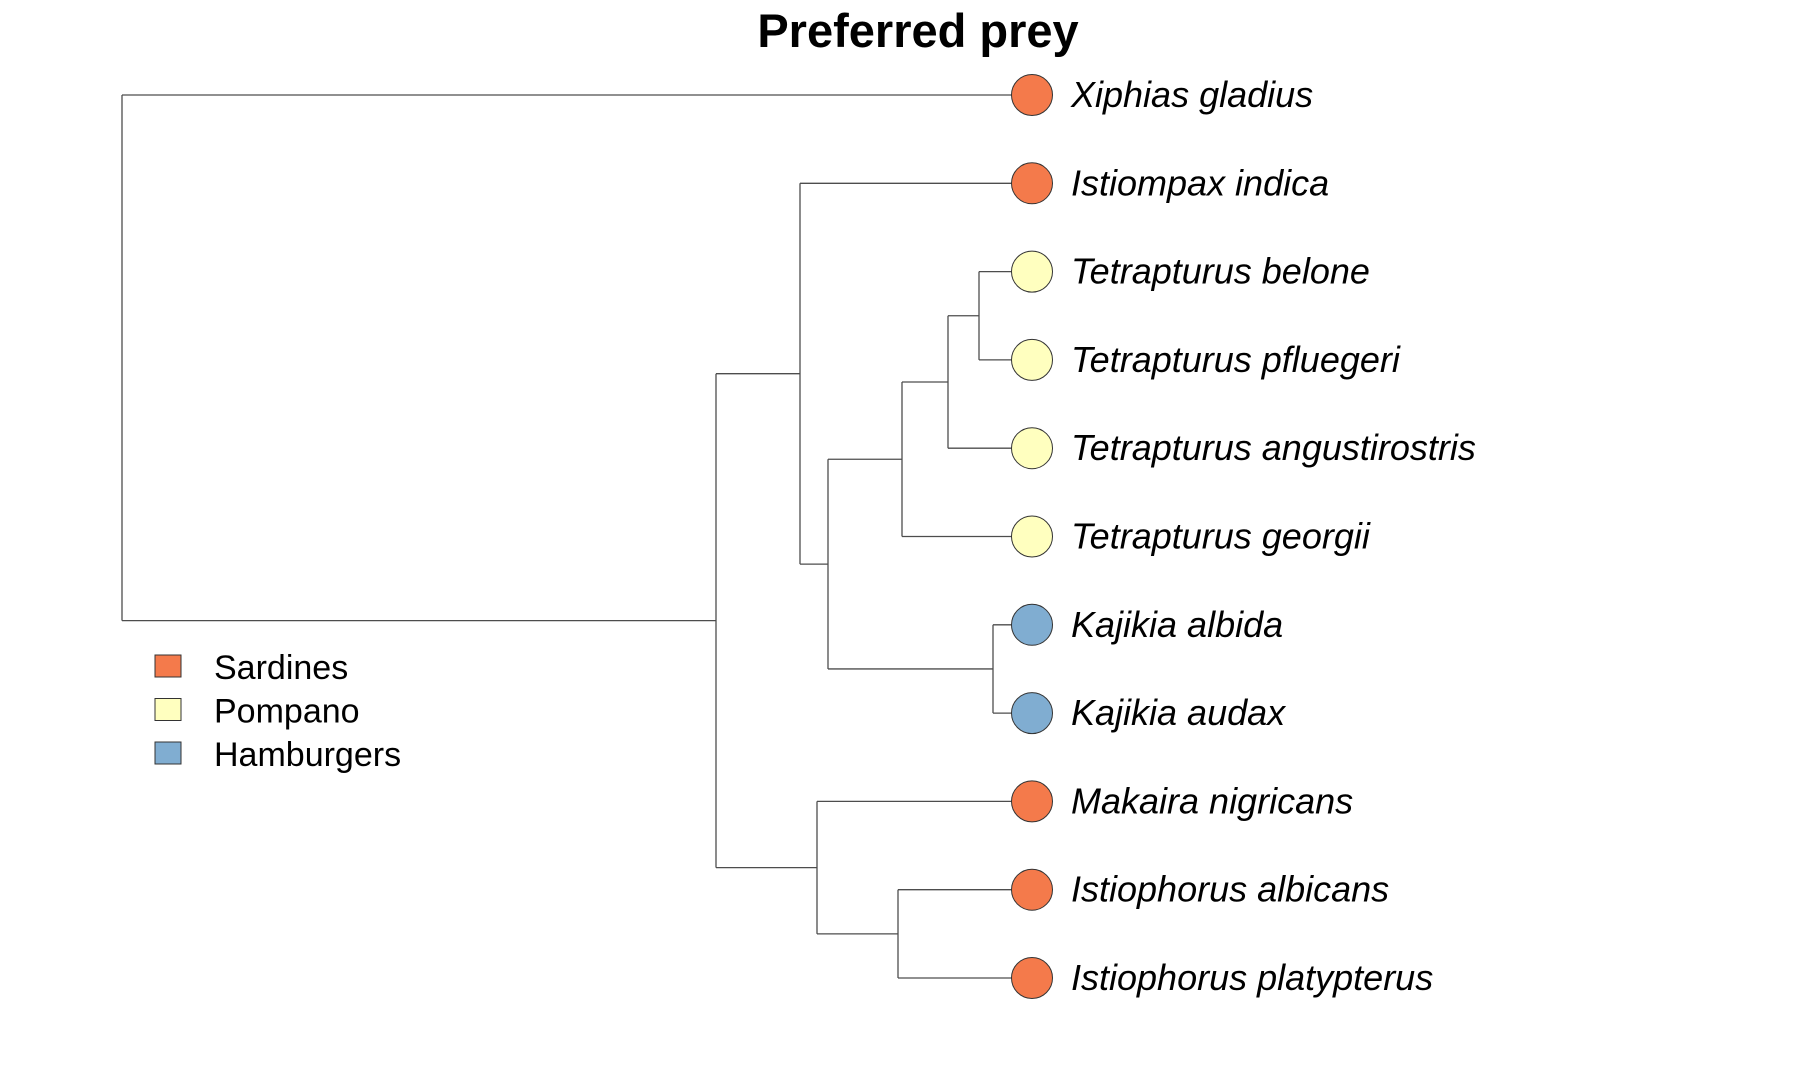 The width and height of the screenshot is (1800, 1080). Describe the element at coordinates (1032, 624) in the screenshot. I see `tip-marker-kajikia-albida` at that location.